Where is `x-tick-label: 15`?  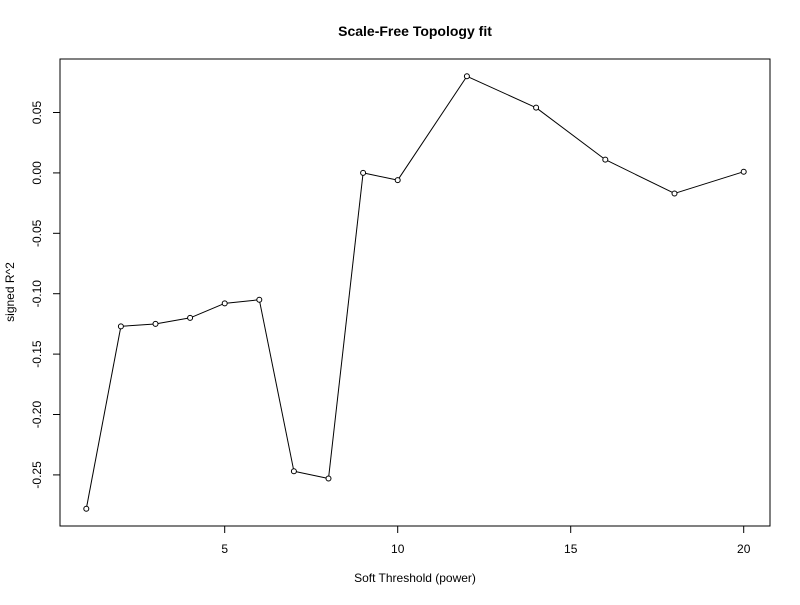 x-tick-label: 15 is located at coordinates (571, 549).